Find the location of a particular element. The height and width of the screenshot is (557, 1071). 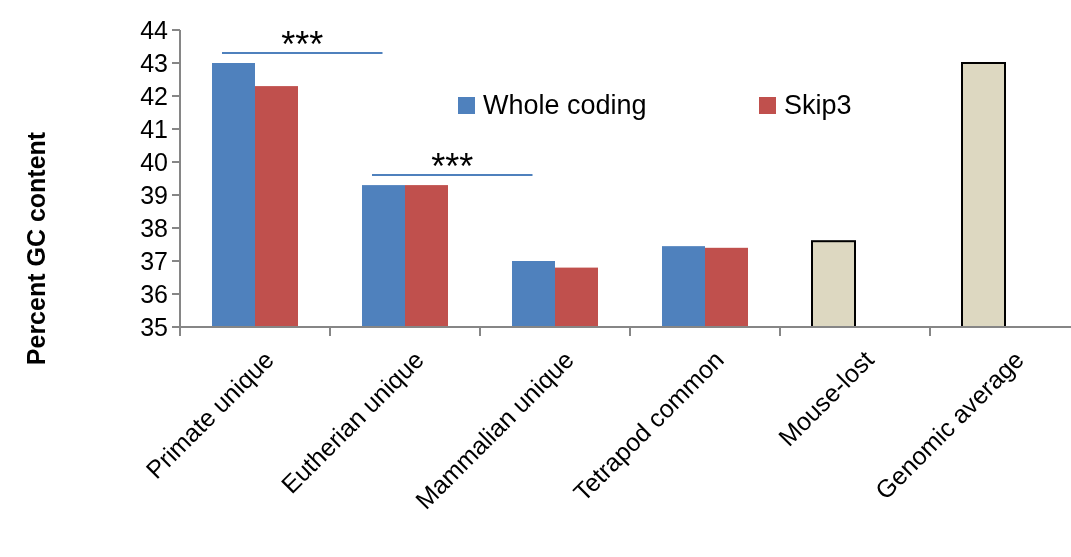

y-tick-label: 37 is located at coordinates (154, 260).